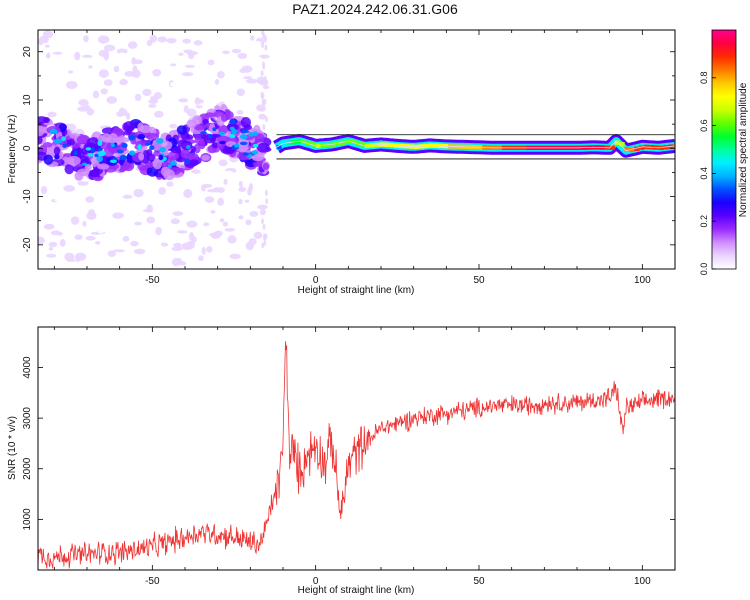  Describe the element at coordinates (27, 519) in the screenshot. I see `y-tick-label: 1000` at that location.